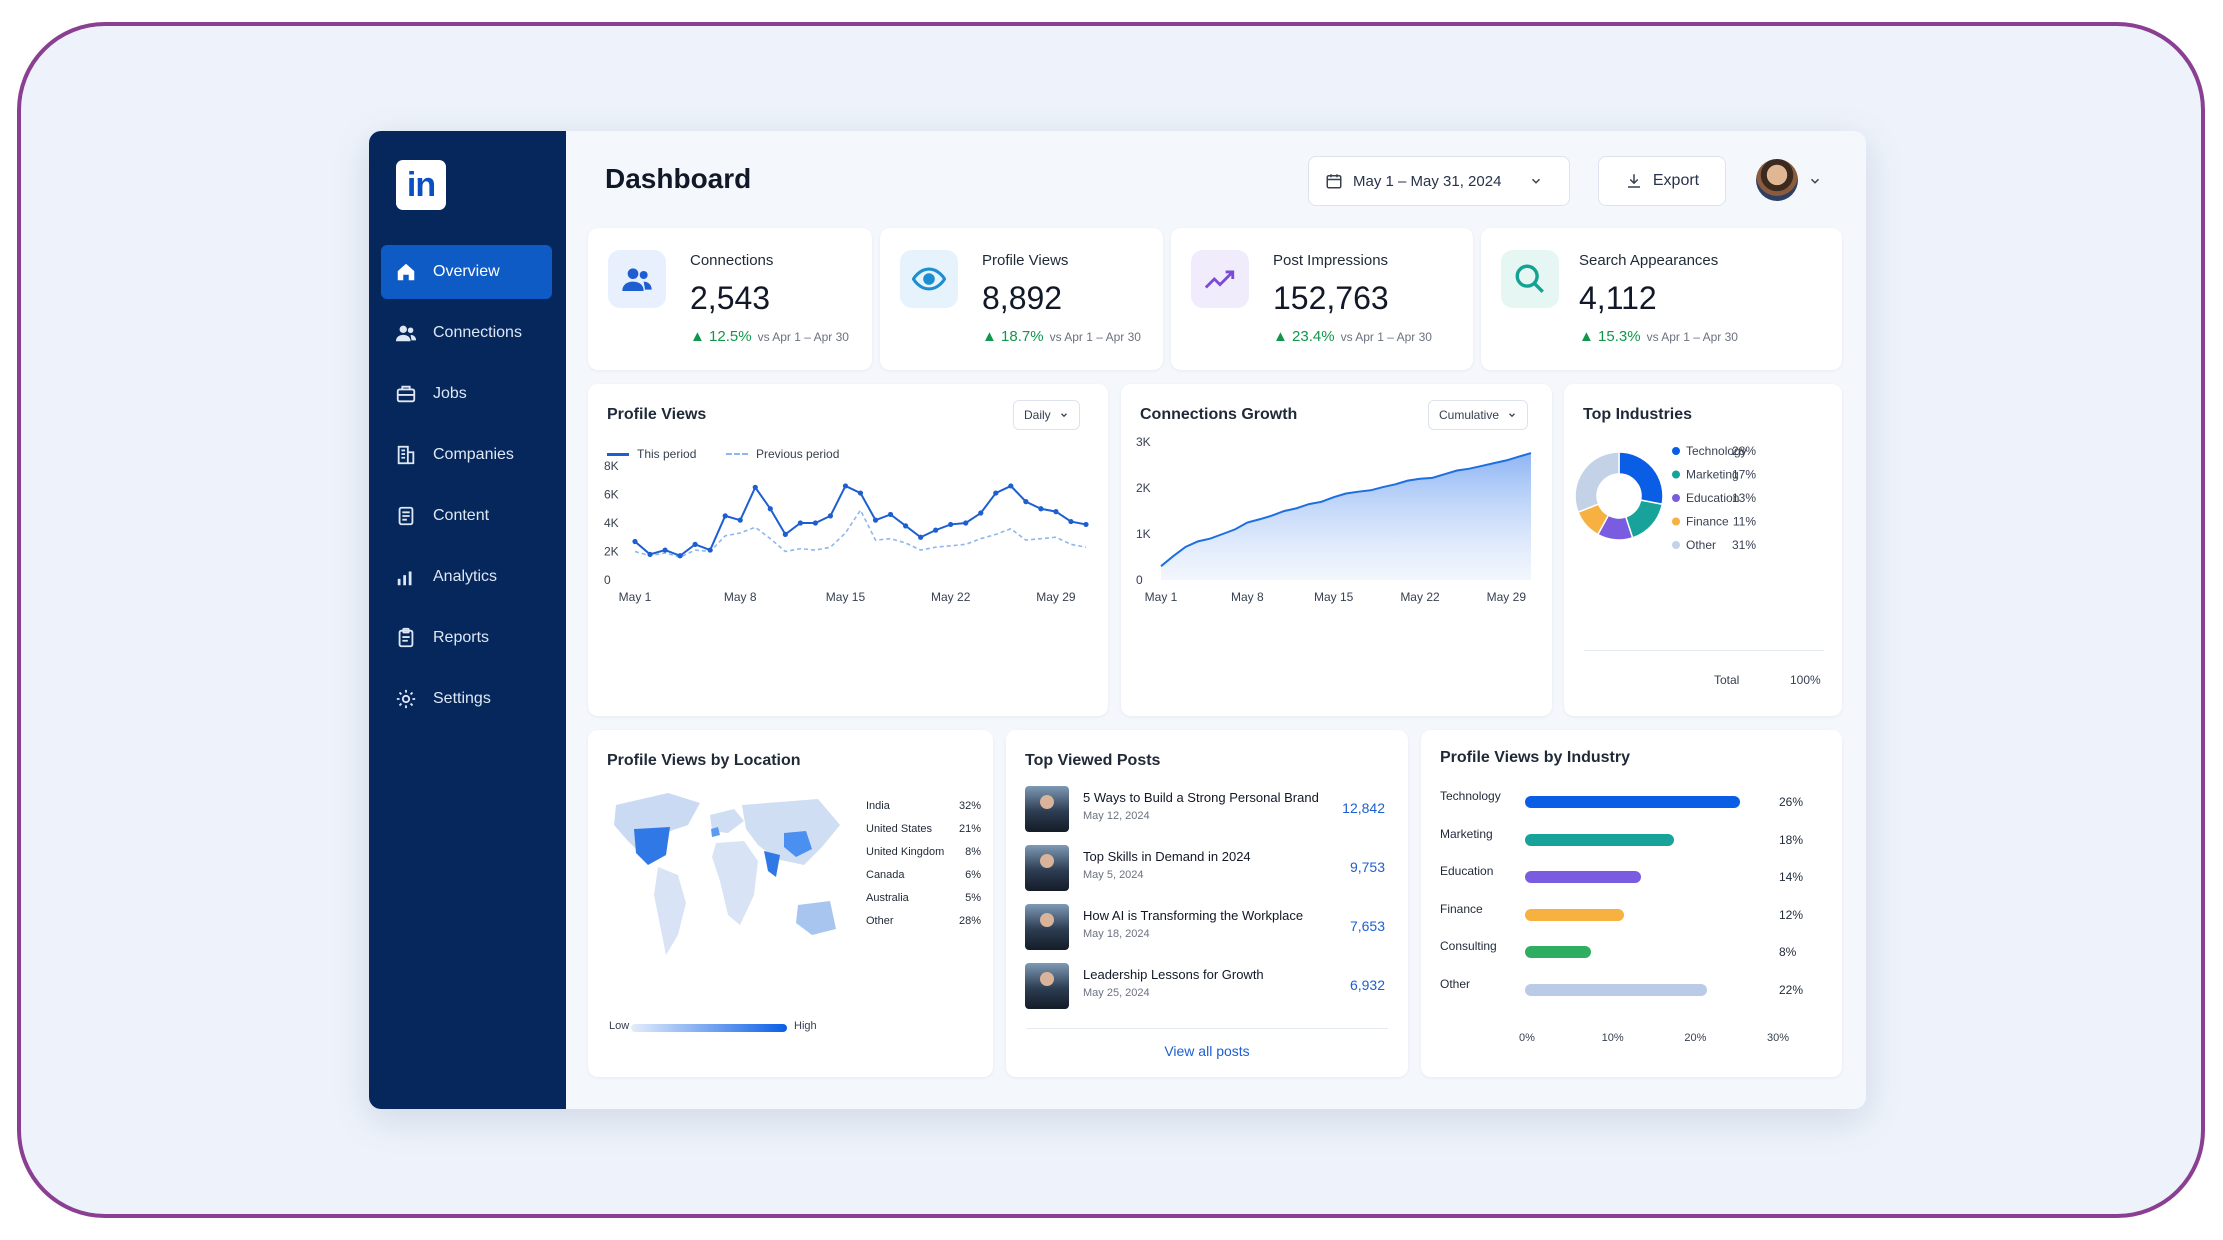  I want to click on date-range-picker: May 1 – May 31, 2024, so click(1439, 181).